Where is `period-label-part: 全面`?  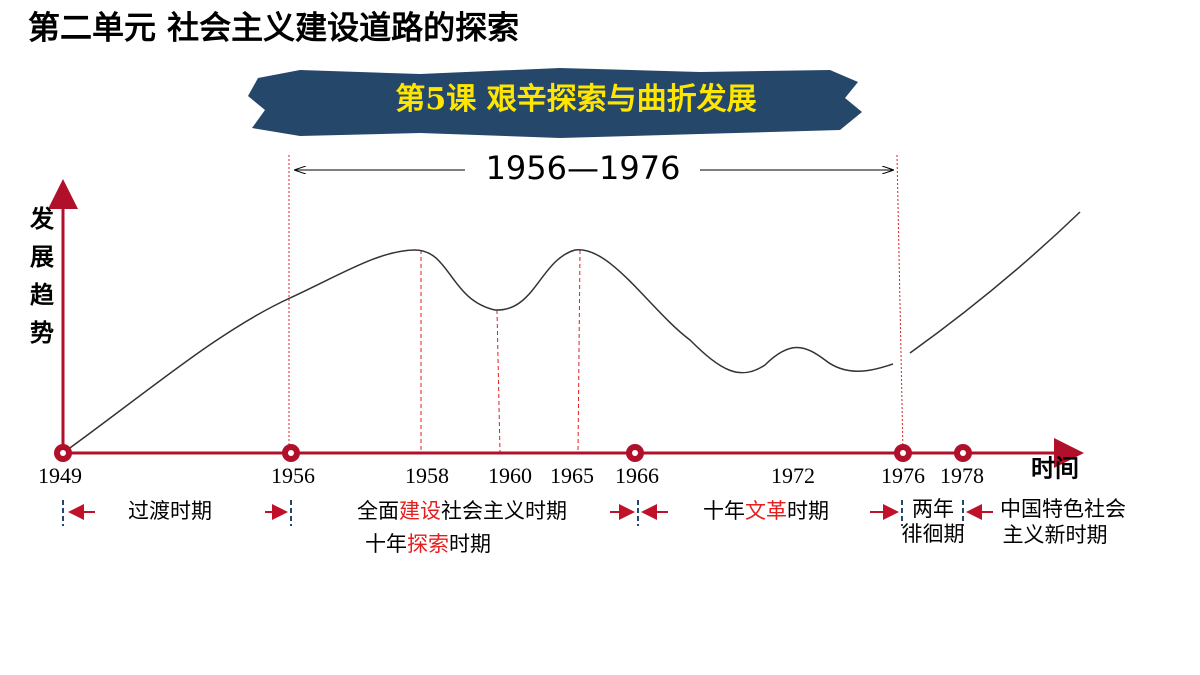 period-label-part: 全面 is located at coordinates (378, 511).